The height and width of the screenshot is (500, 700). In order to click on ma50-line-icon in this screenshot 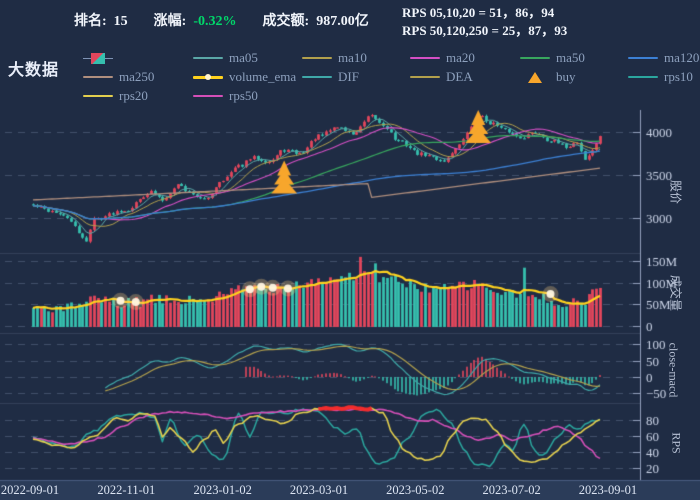, I will do `click(535, 58)`.